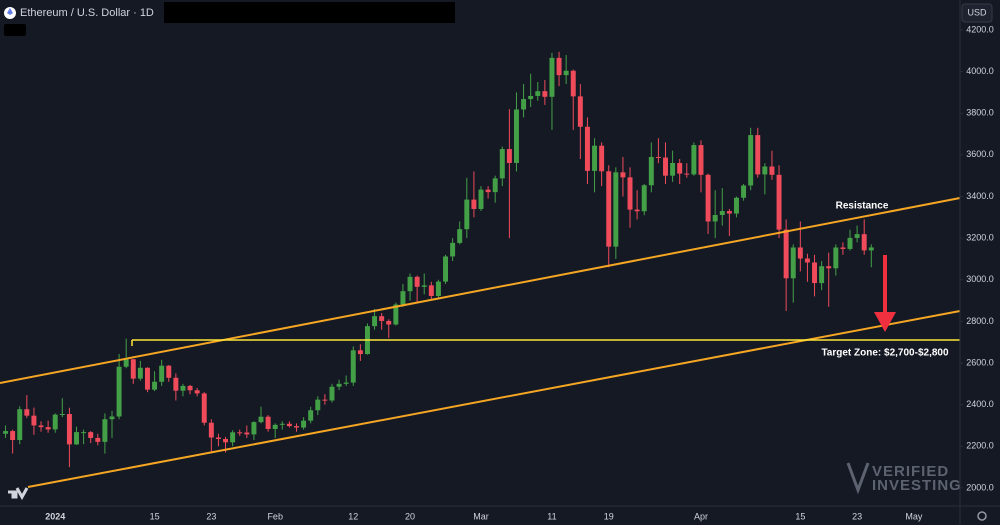  I want to click on y-tick-label: 4000.0, so click(980, 71).